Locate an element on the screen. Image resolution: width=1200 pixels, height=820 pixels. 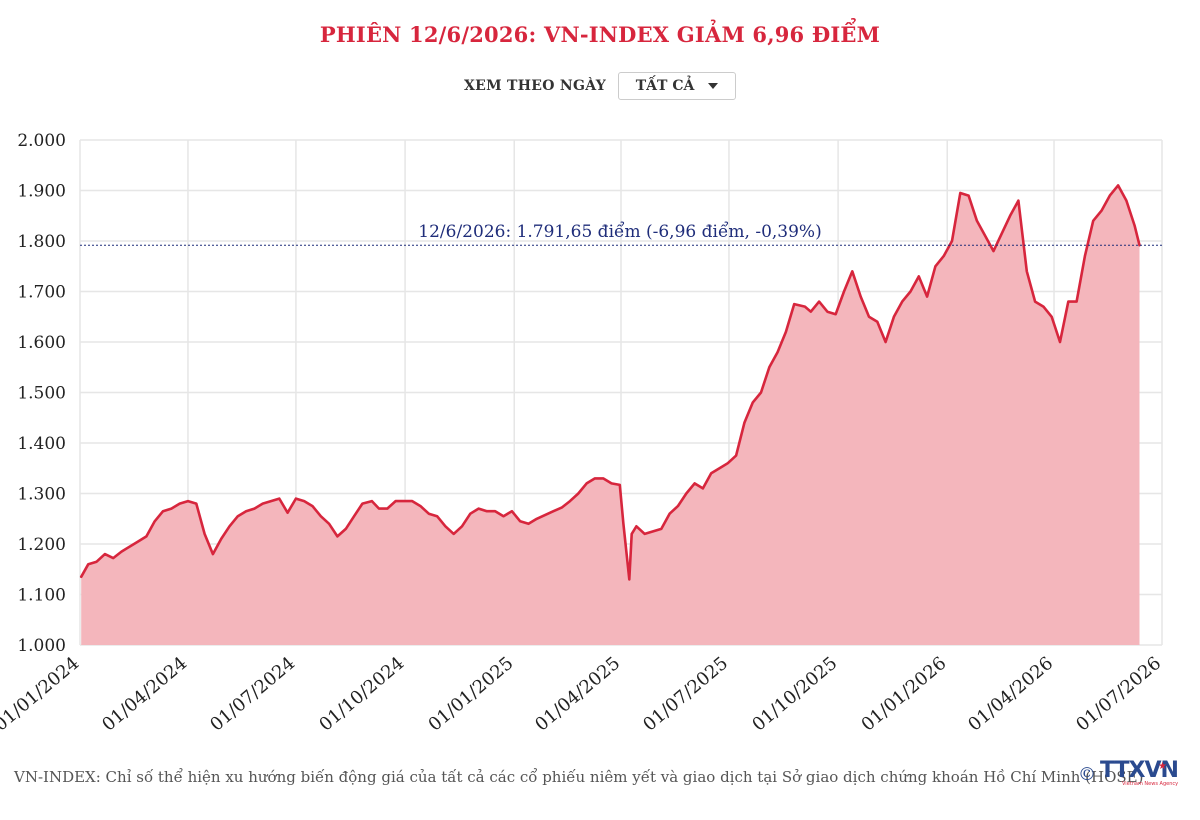
x-tick-label: 01/07/2025 is located at coordinates (685, 694).